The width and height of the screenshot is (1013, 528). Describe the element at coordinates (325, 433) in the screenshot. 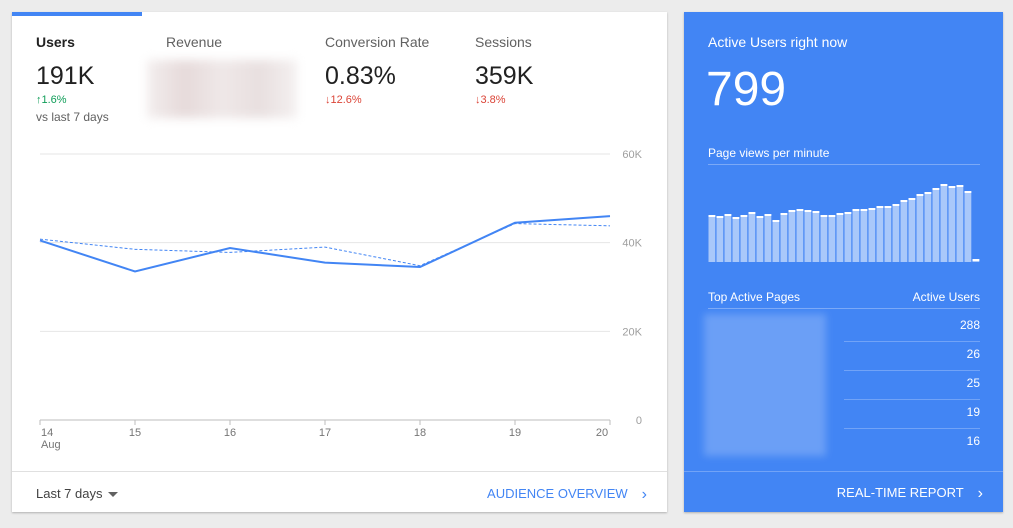

I see `x-tick-label: 17` at that location.